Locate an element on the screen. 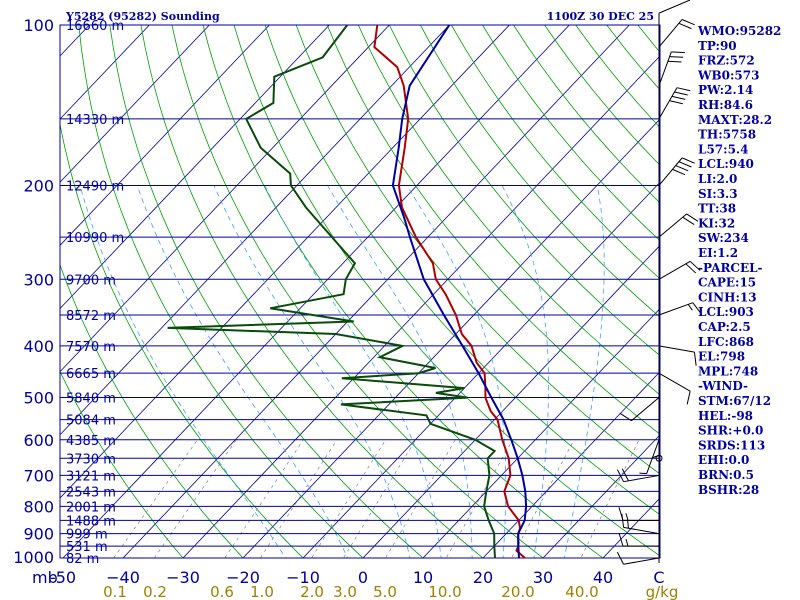 This screenshot has height=600, width=800. mixing-ratio-label: 0.1 is located at coordinates (115, 591).